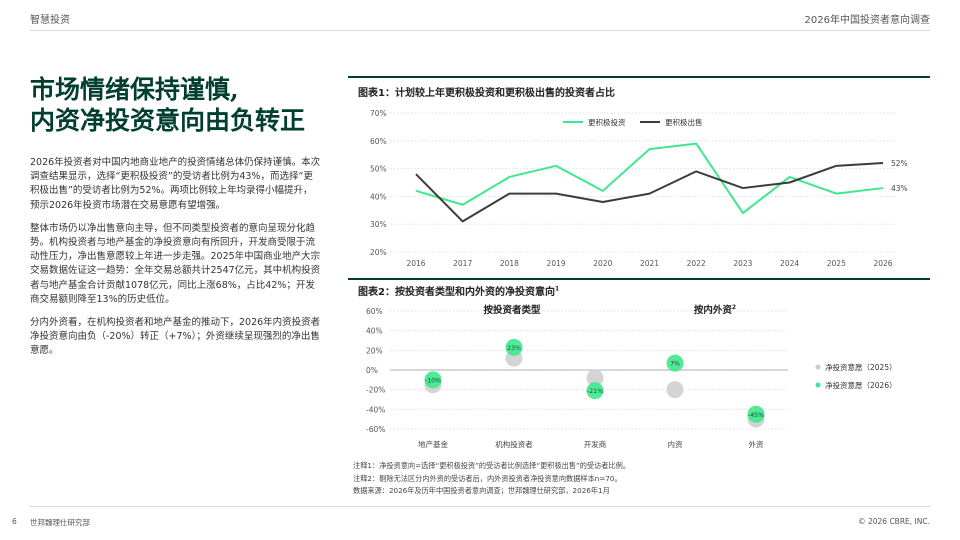 The width and height of the screenshot is (960, 540). What do you see at coordinates (514, 444) in the screenshot?
I see `category-label: 机构投资者` at bounding box center [514, 444].